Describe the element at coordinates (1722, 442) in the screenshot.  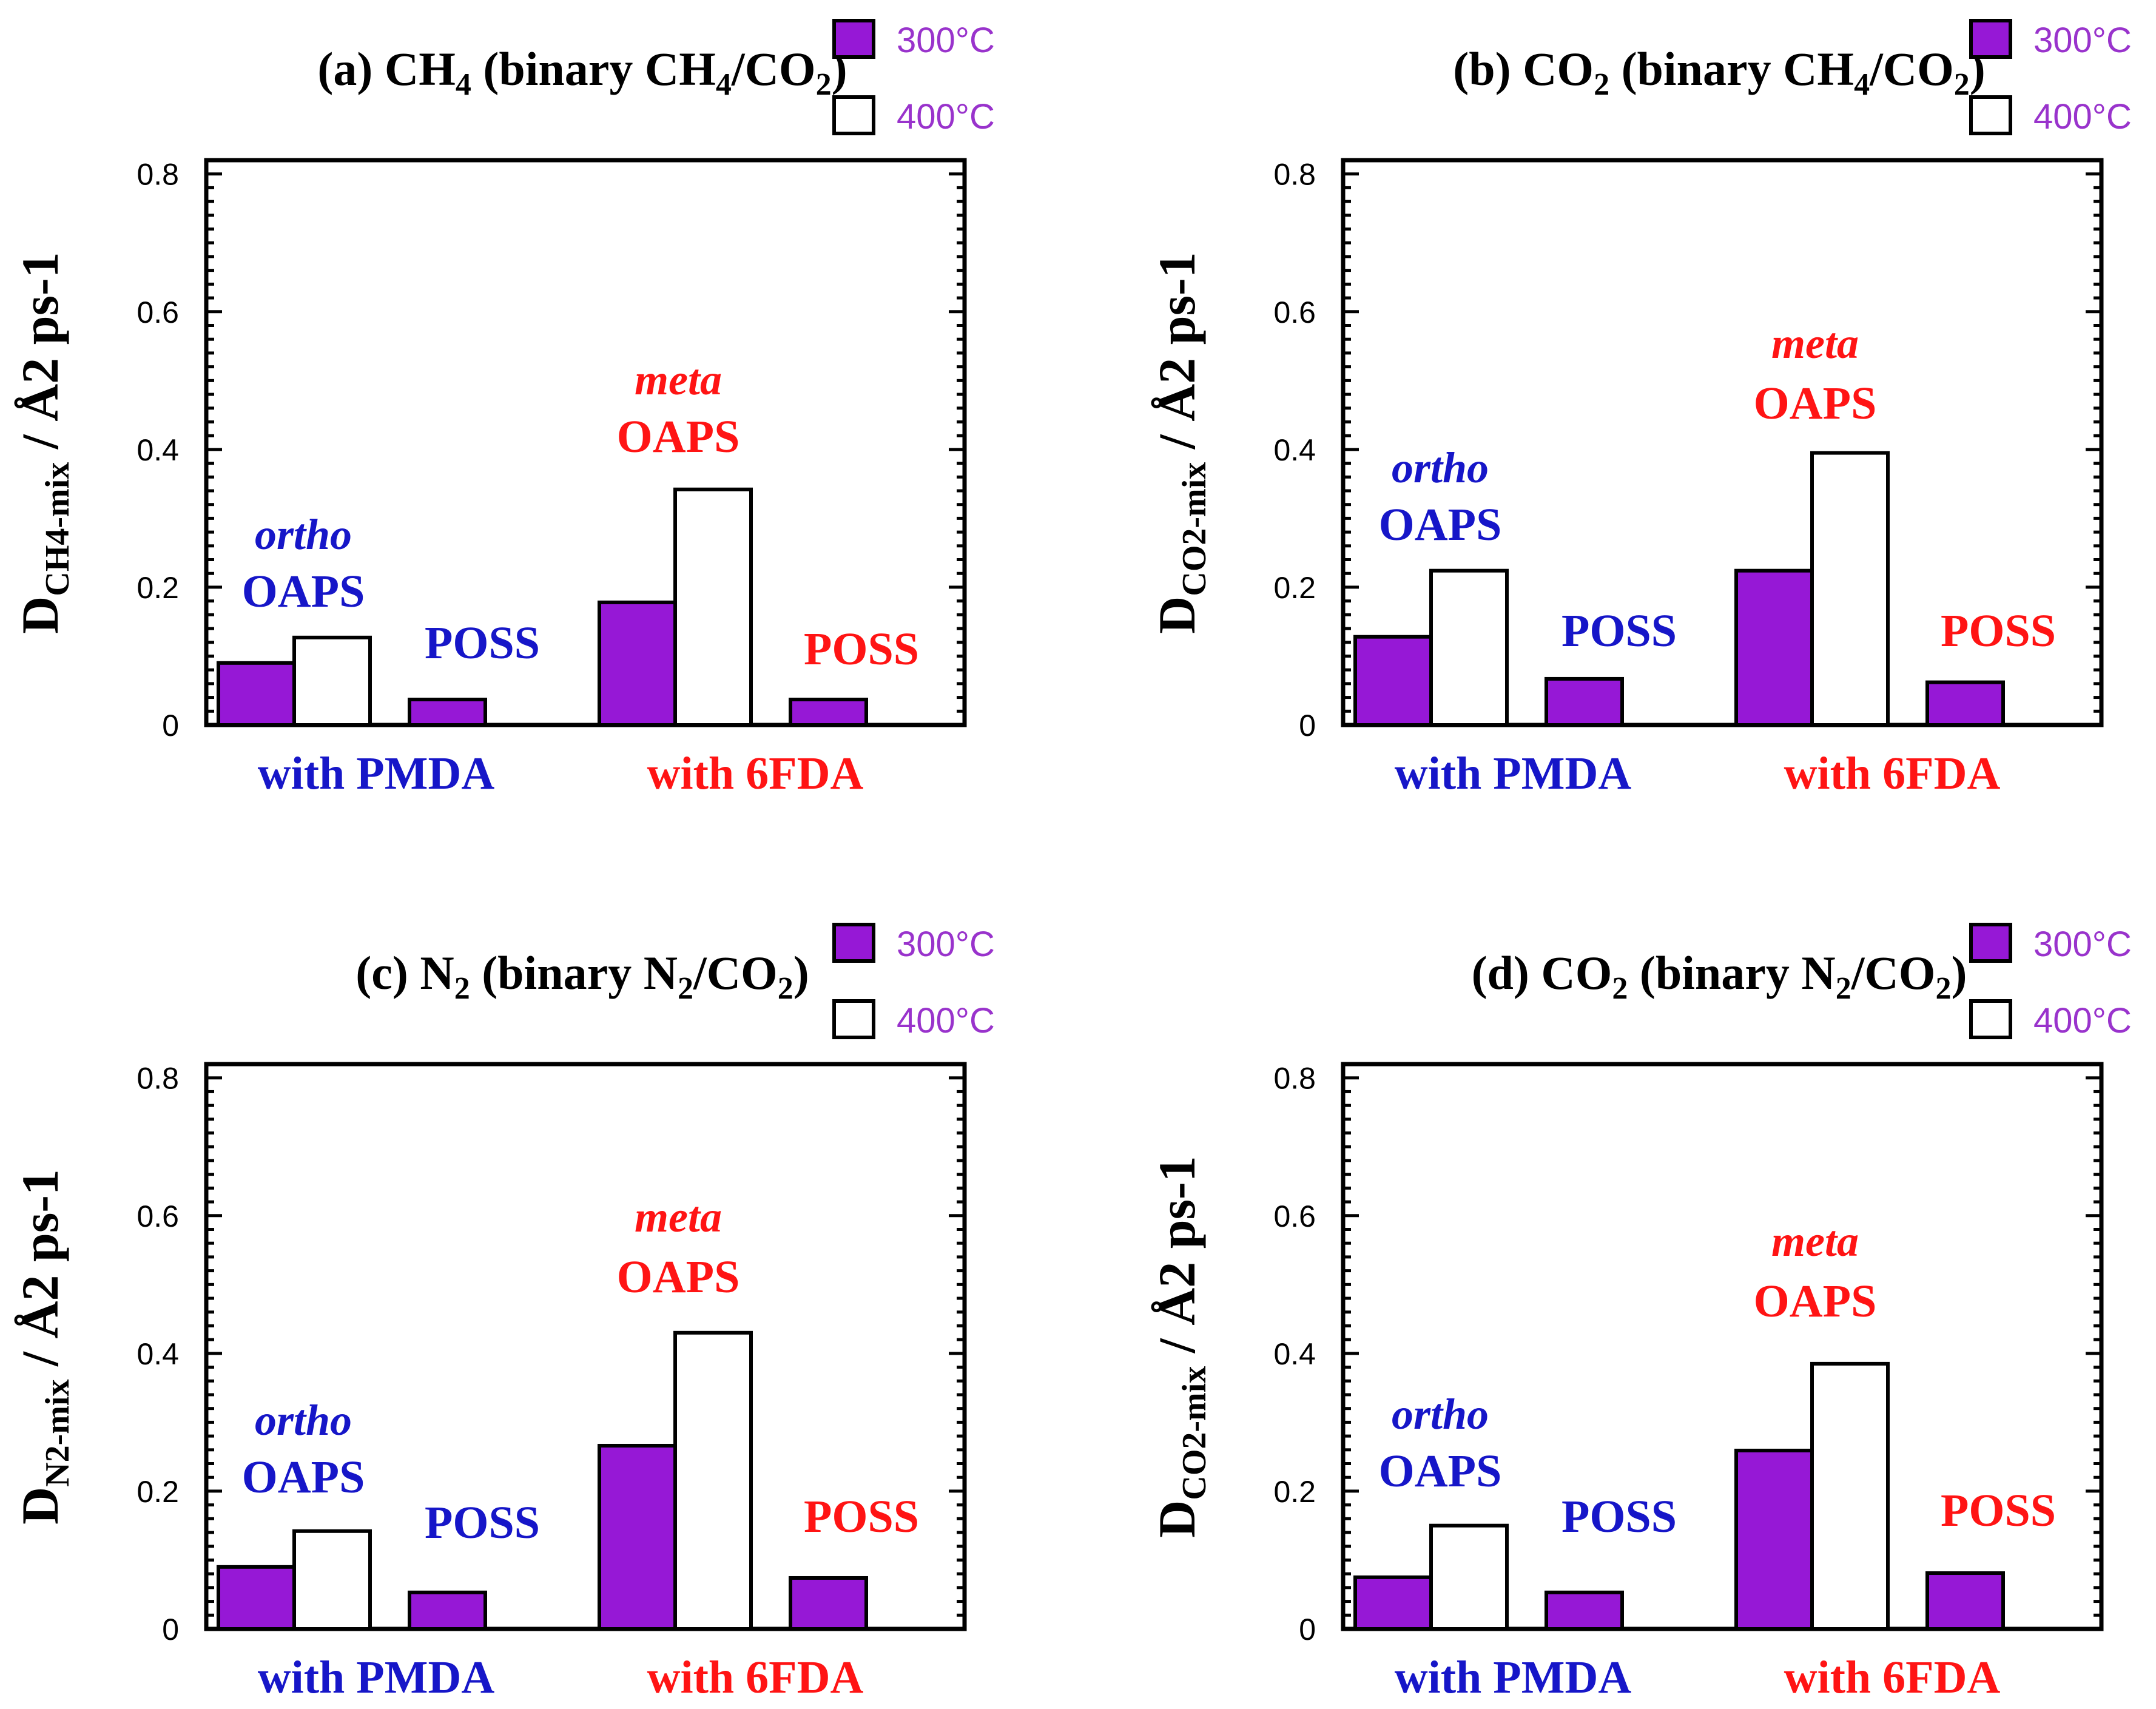
I see `panel-b-axes-frame` at that location.